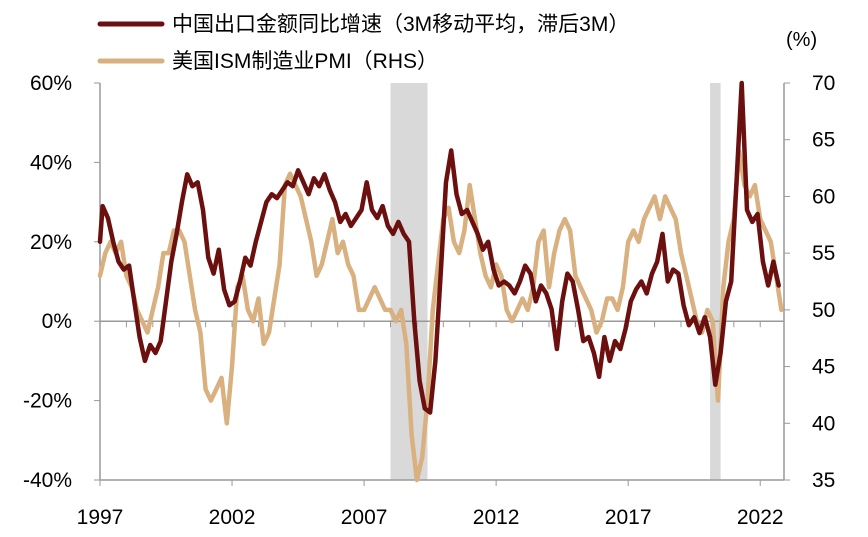  I want to click on x-tick-label: 2002, so click(232, 517).